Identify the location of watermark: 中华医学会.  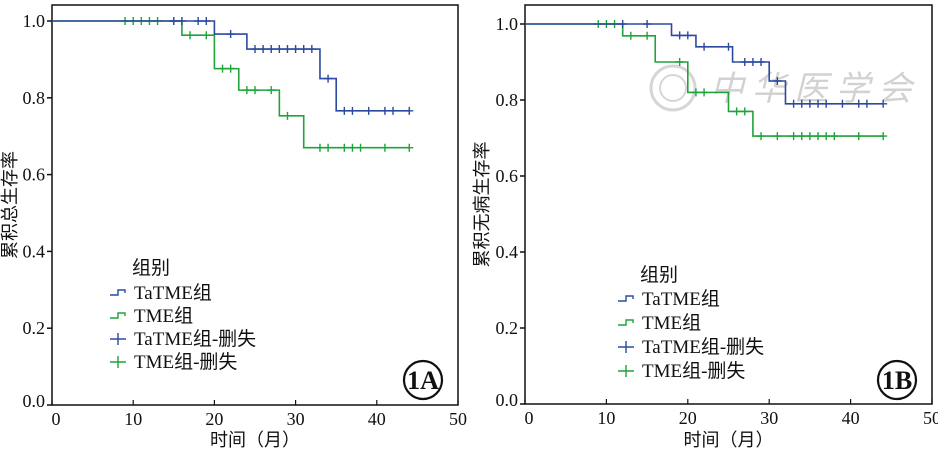
(784, 88).